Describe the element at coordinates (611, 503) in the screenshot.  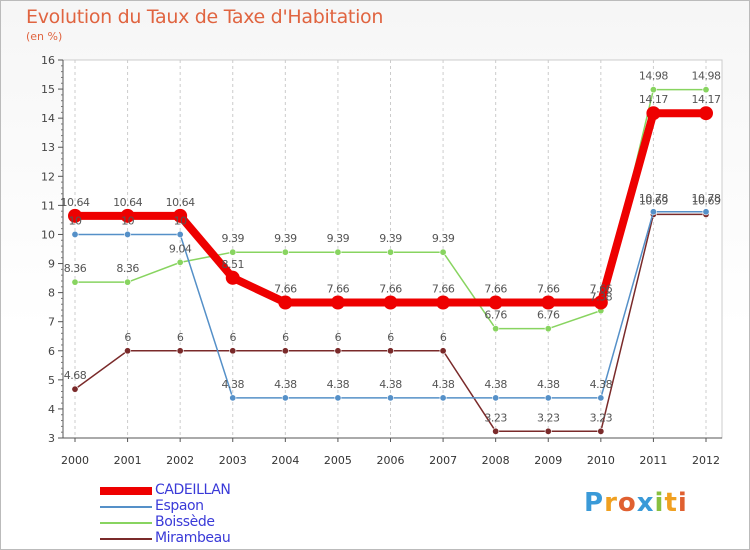
I see `logo-letter: r` at that location.